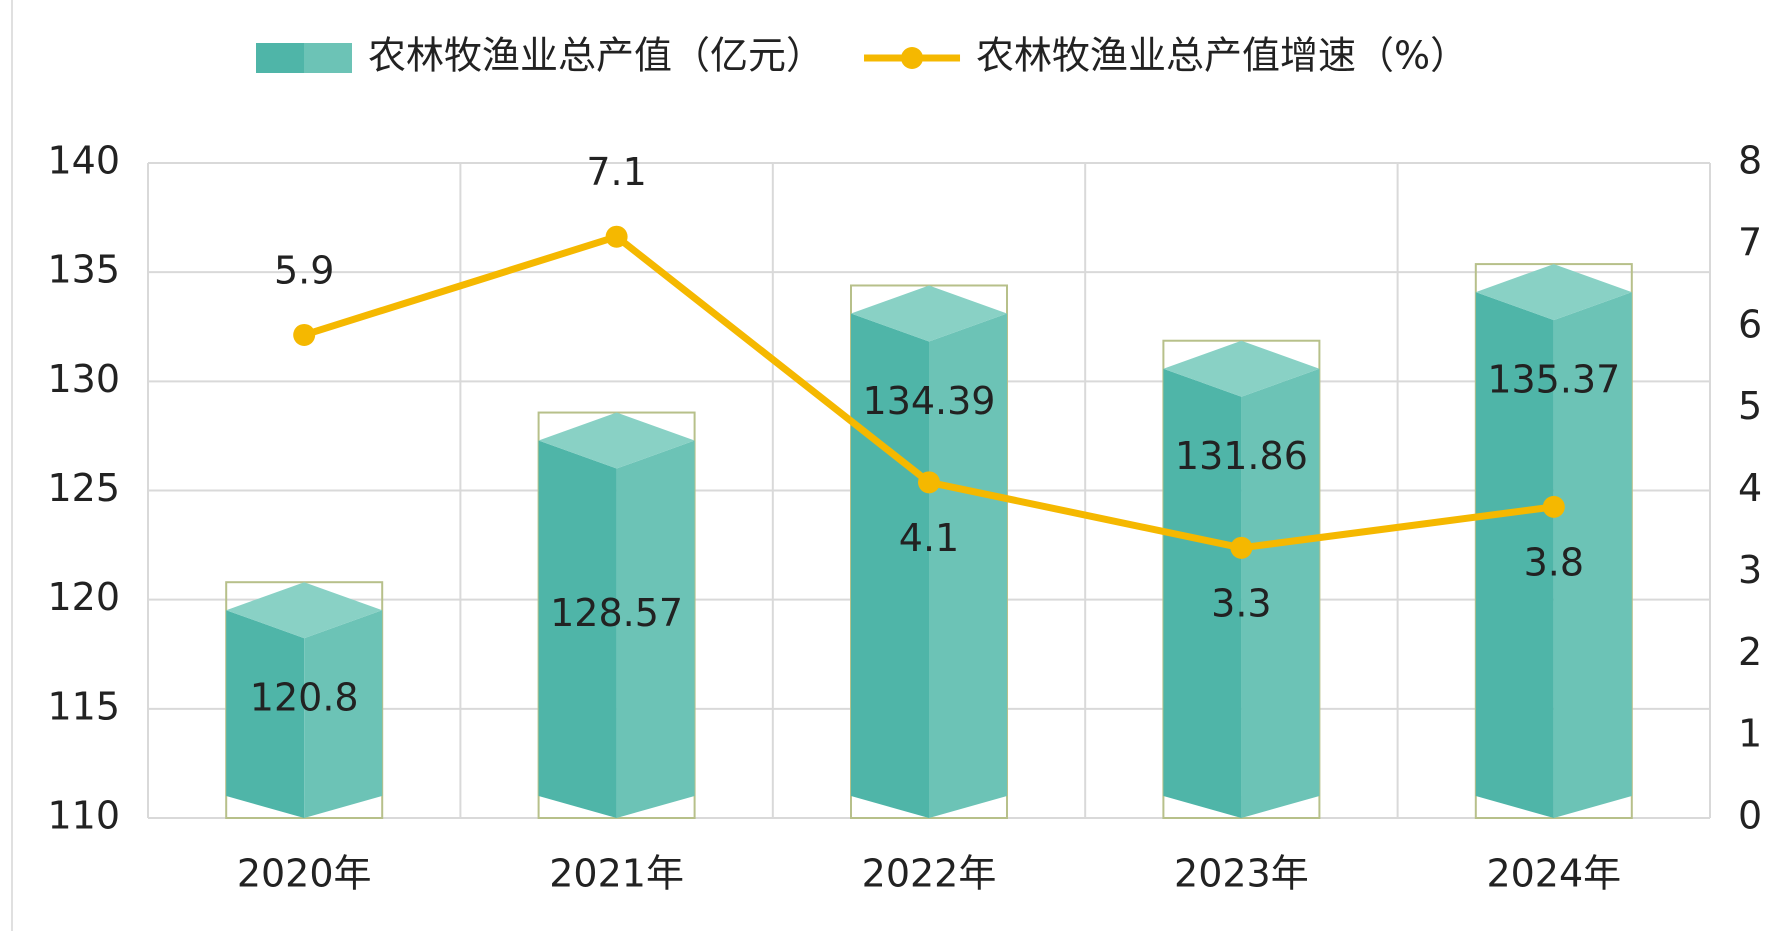  What do you see at coordinates (929, 401) in the screenshot?
I see `bar-value-label: 134.39` at bounding box center [929, 401].